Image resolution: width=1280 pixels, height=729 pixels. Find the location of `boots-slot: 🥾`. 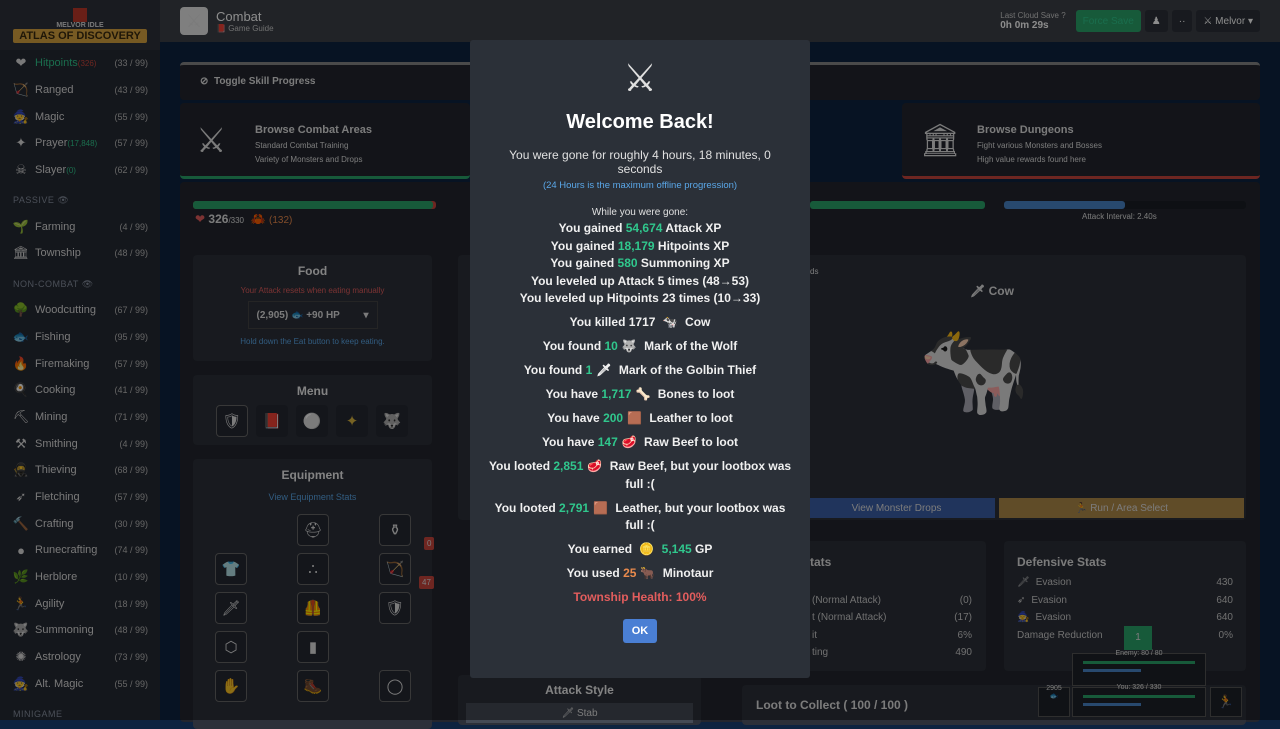

boots-slot: 🥾 is located at coordinates (313, 686).